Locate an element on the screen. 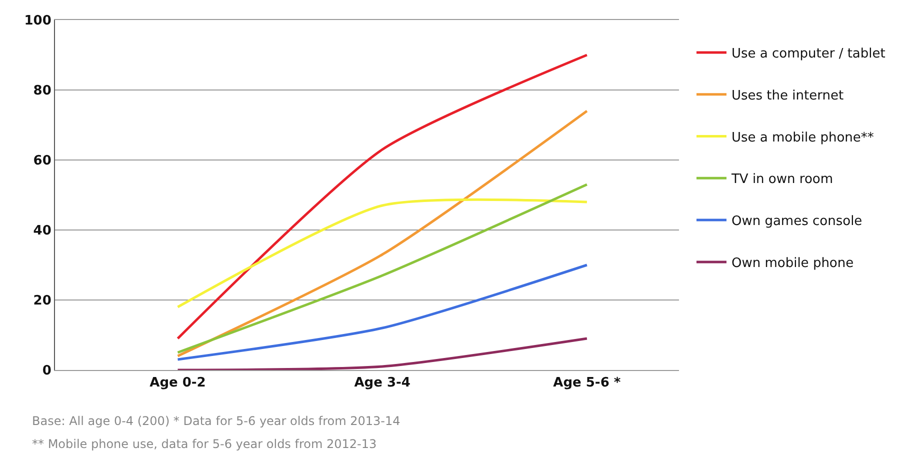 Image resolution: width=904 pixels, height=455 pixels. y-tick-label: 0 is located at coordinates (47, 371).